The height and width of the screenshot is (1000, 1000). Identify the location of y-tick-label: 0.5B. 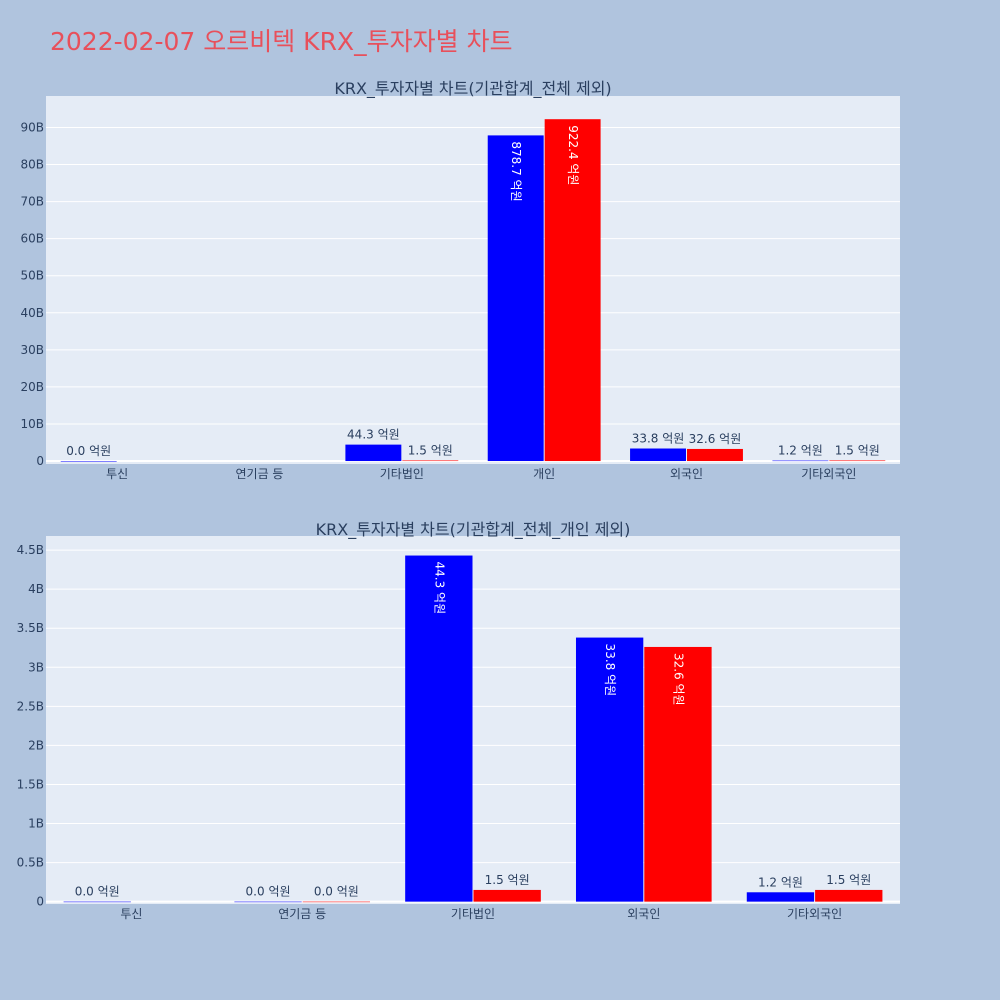
(30, 863).